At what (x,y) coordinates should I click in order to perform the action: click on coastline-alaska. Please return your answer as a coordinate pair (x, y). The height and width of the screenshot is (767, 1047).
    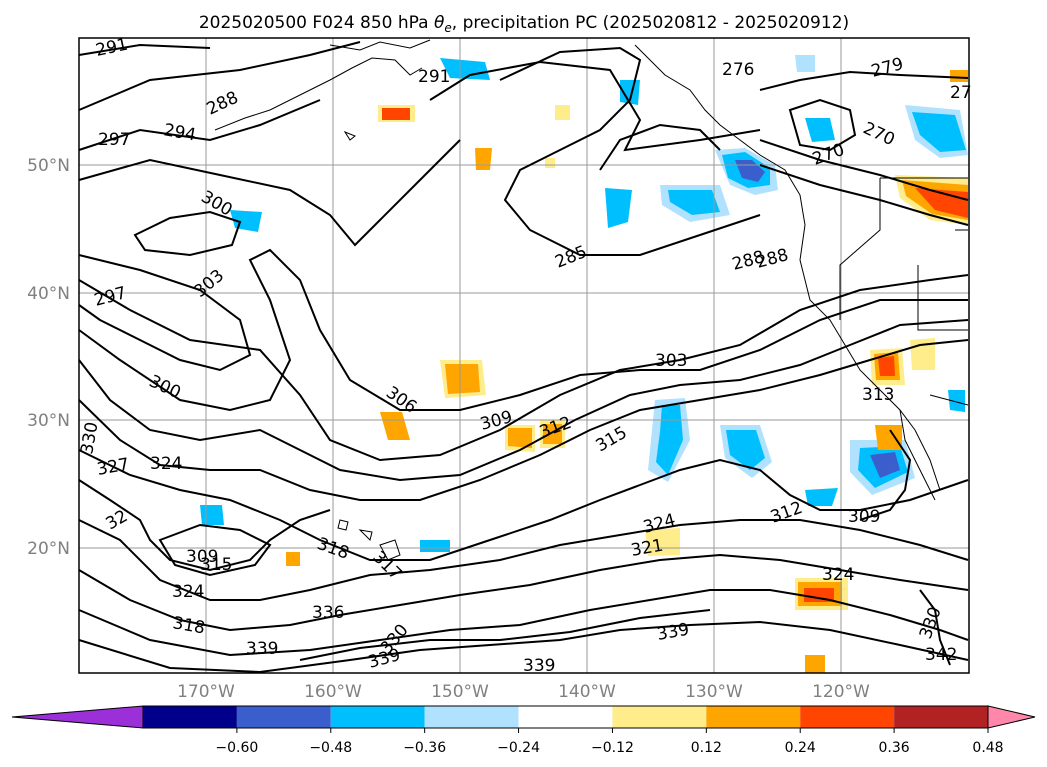
    Looking at the image, I should click on (380, 45).